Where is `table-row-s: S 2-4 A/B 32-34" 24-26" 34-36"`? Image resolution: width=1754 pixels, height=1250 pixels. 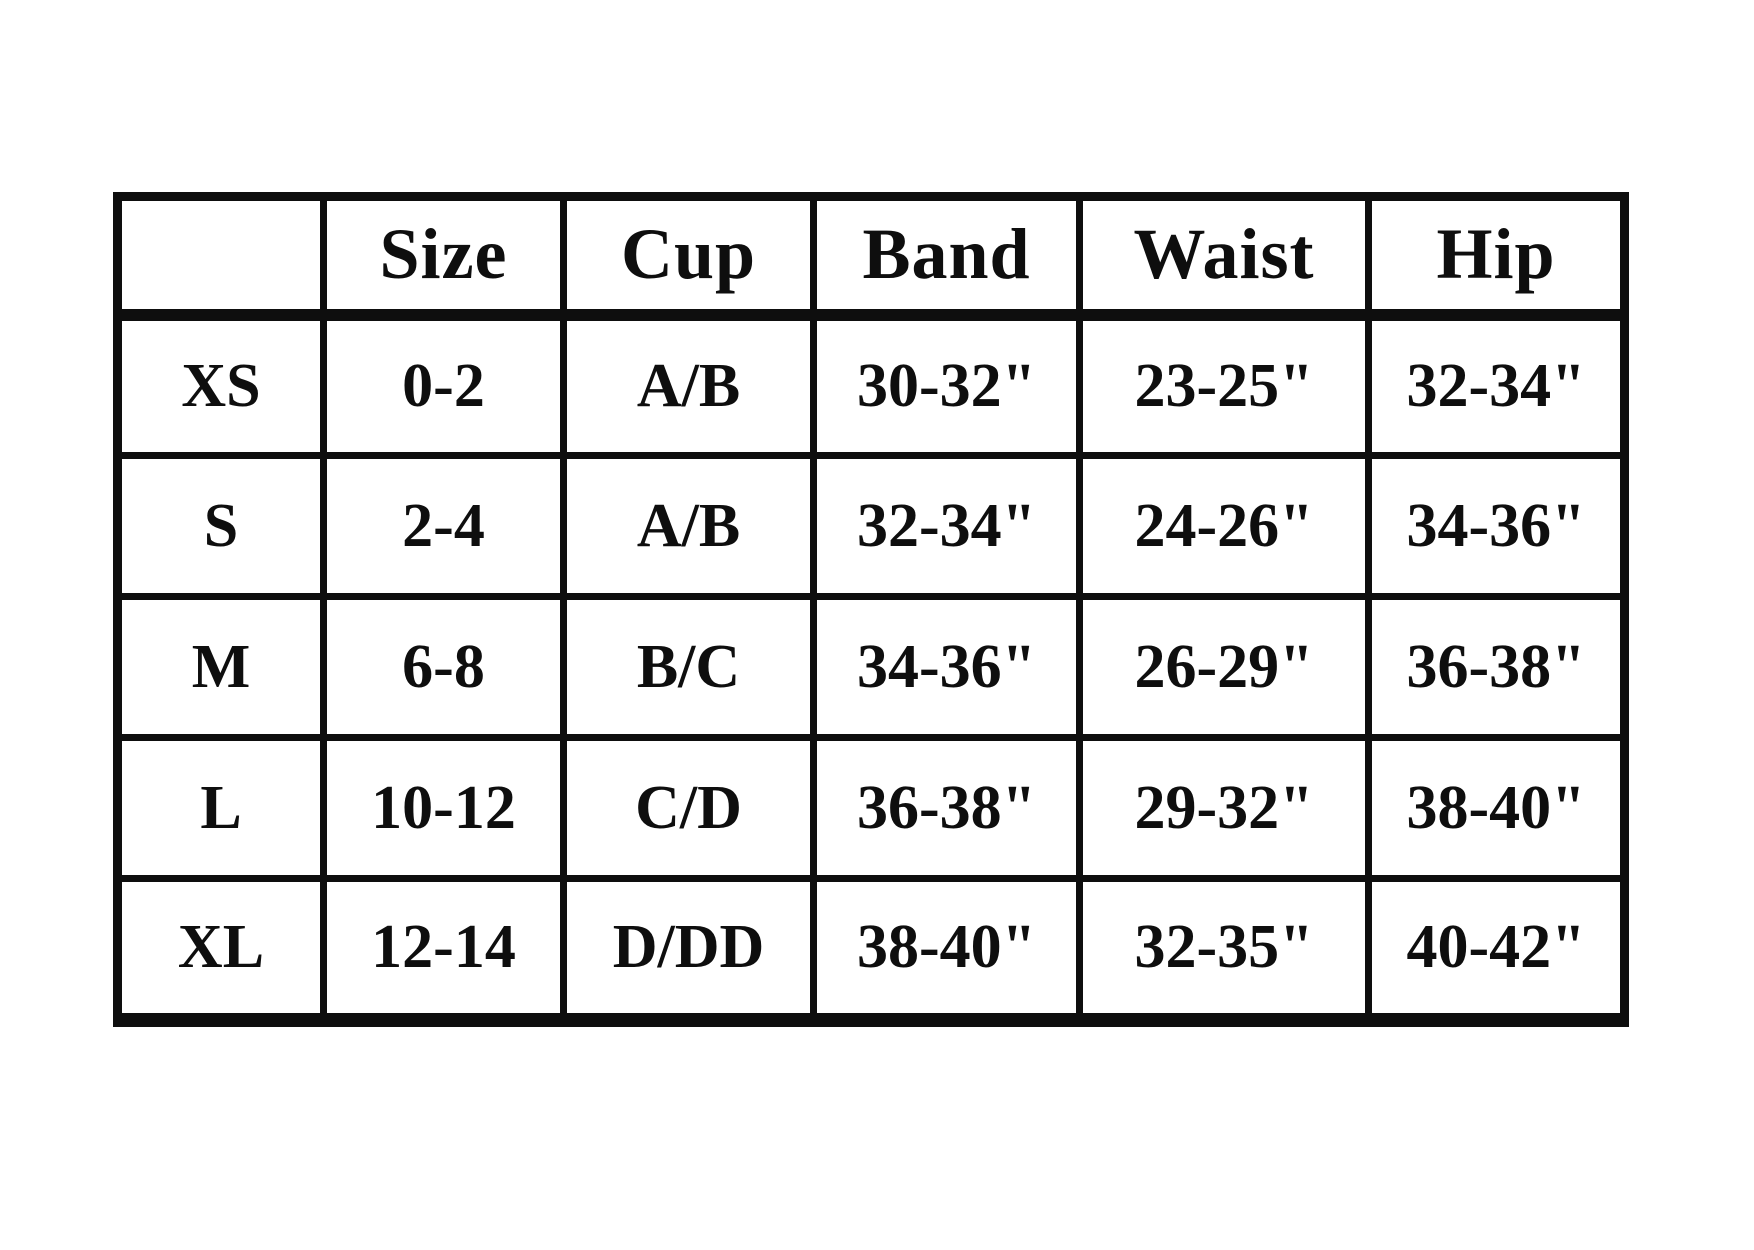 table-row-s: S 2-4 A/B 32-34" 24-26" 34-36" is located at coordinates (871, 526).